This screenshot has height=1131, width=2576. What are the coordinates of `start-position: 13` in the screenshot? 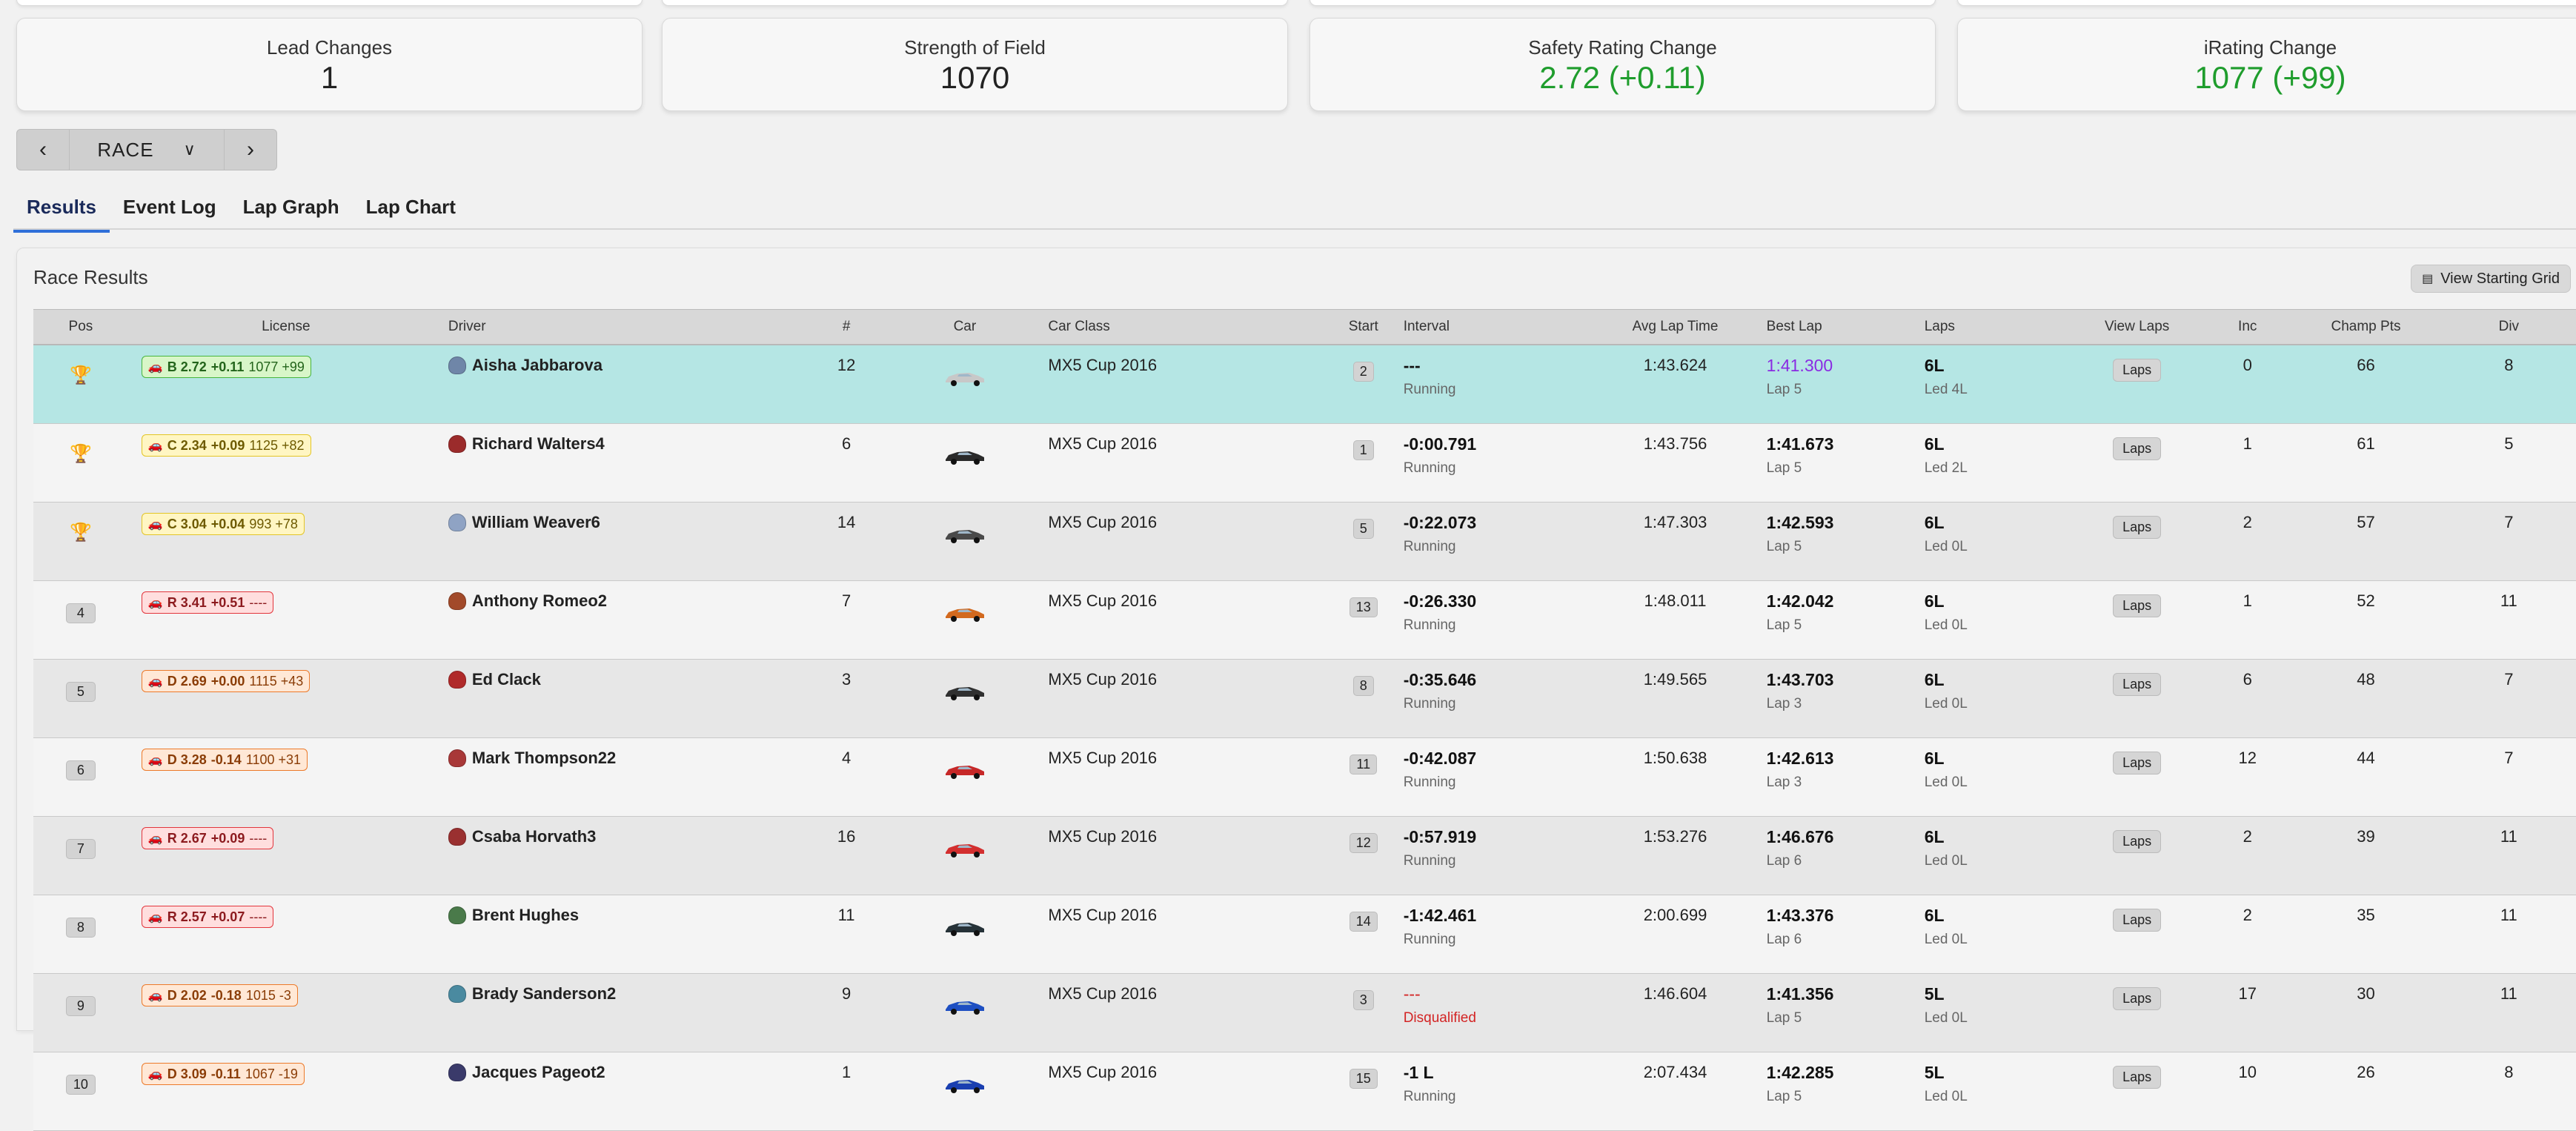 It's located at (1363, 607).